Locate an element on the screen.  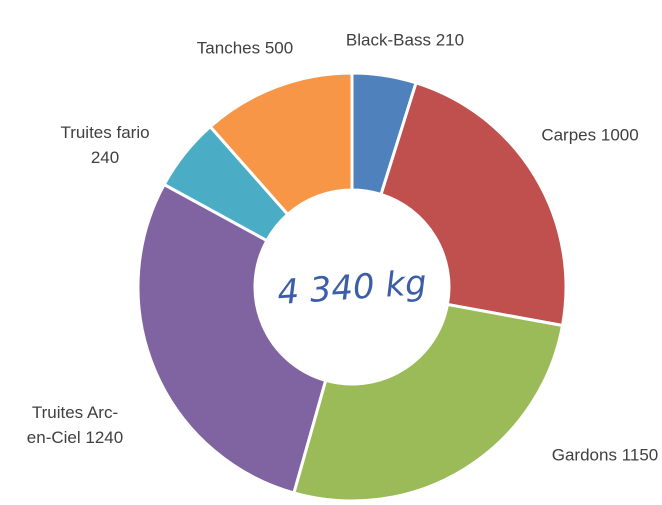
data-label: Truites Arc-en-Ciel 1240 is located at coordinates (75, 425).